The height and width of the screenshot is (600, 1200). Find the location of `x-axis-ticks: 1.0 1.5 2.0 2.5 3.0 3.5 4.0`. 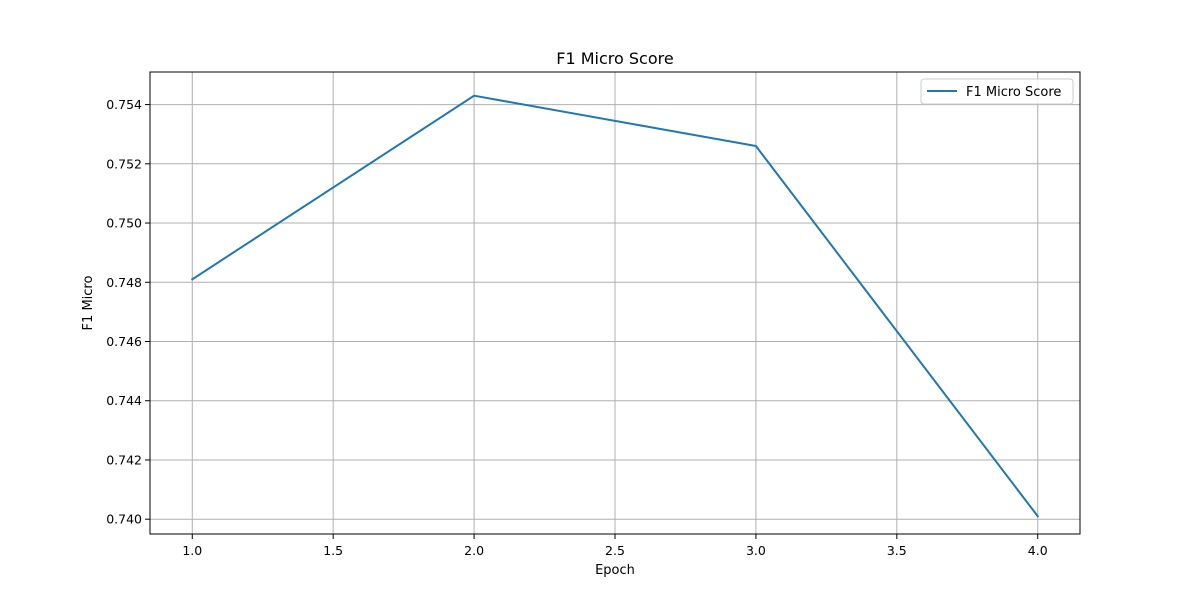

x-axis-ticks: 1.0 1.5 2.0 2.5 3.0 3.5 4.0 is located at coordinates (615, 546).